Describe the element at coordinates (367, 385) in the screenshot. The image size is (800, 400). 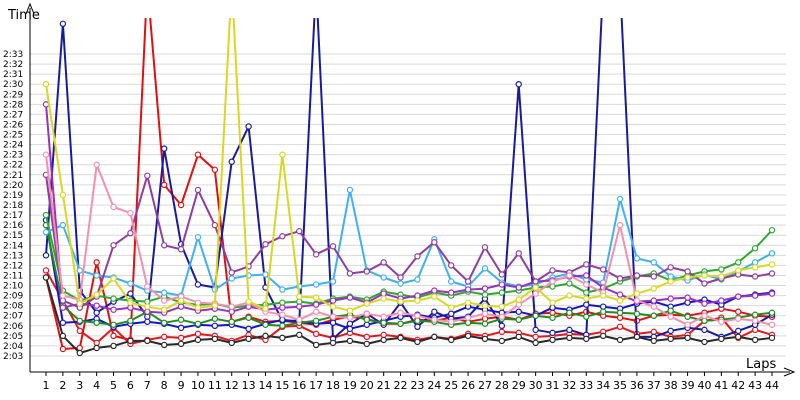
I see `x-tick-label: 20` at that location.